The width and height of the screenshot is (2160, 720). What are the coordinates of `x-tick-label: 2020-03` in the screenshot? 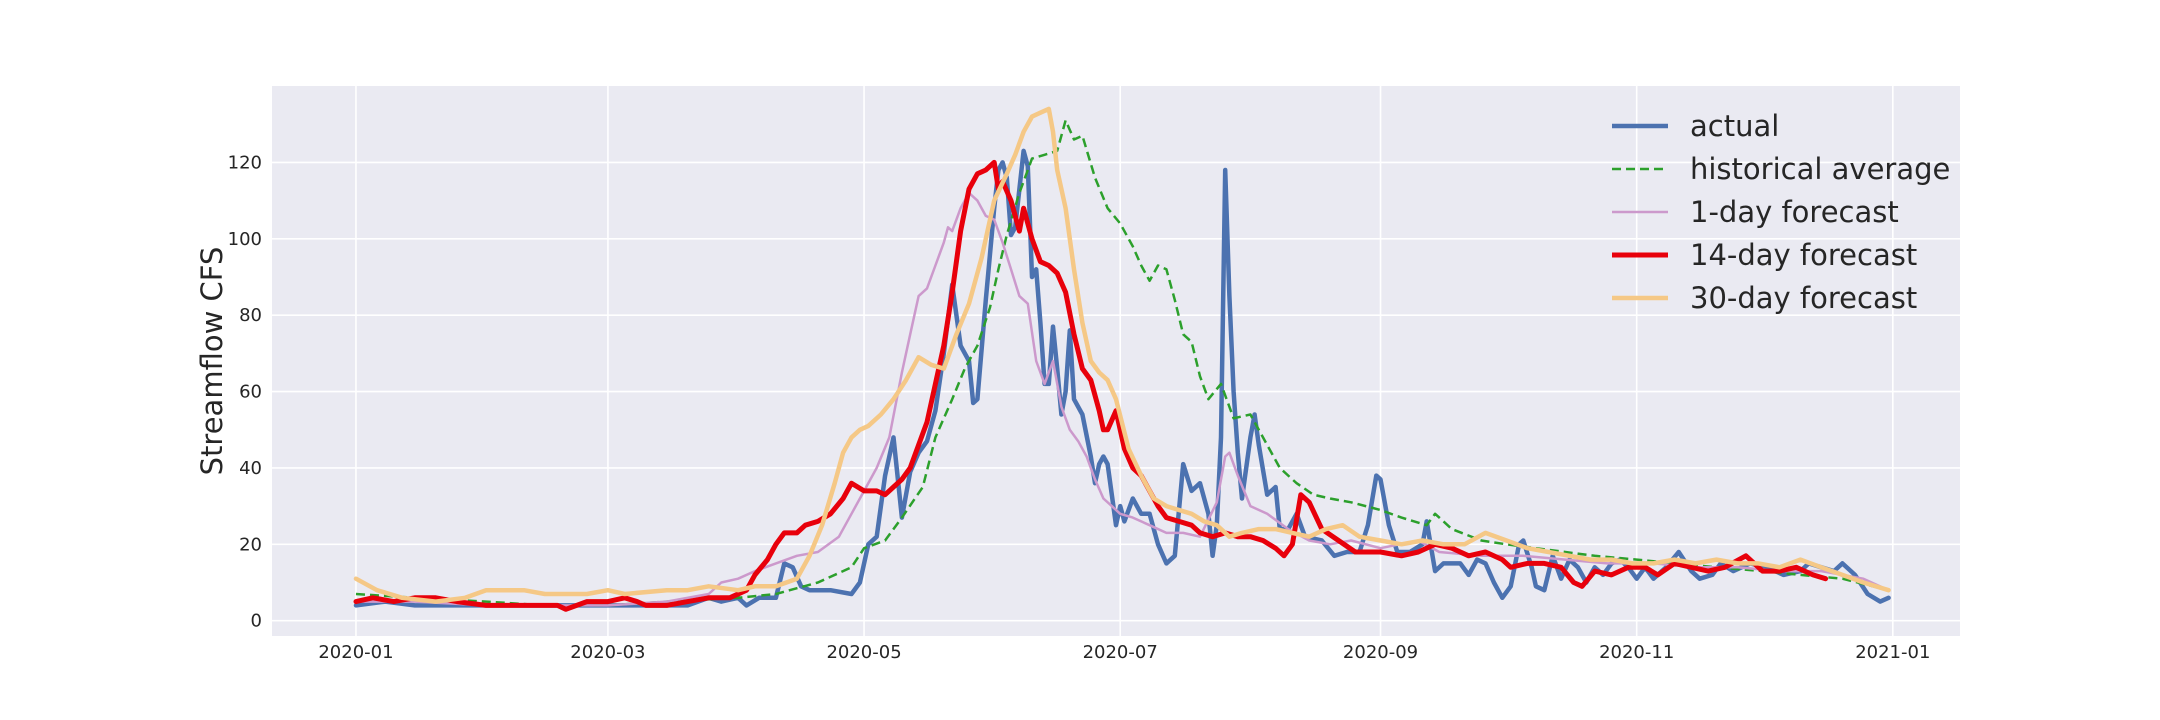 It's located at (607, 652).